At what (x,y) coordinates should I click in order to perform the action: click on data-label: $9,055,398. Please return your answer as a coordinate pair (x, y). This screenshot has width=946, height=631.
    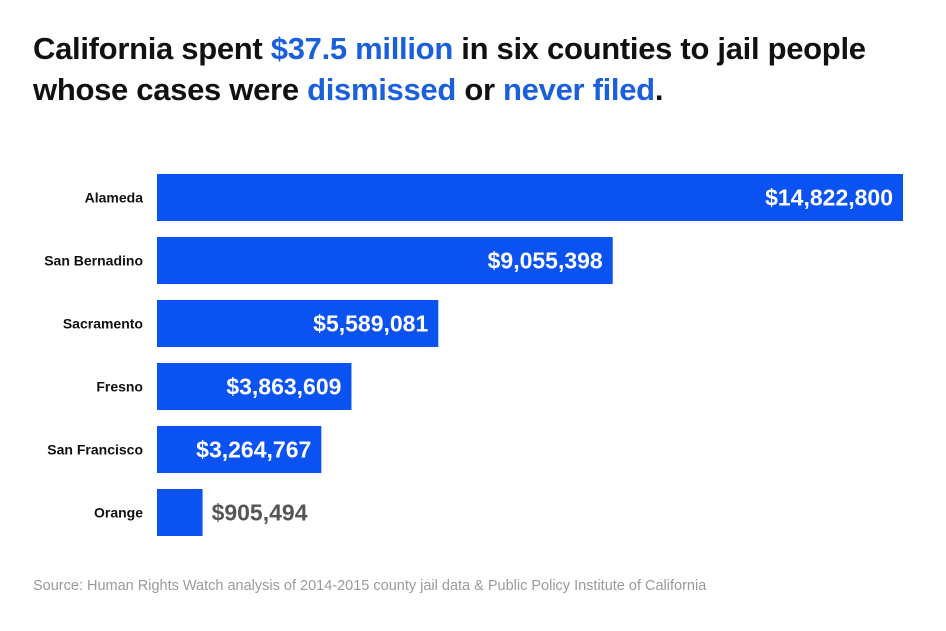
    Looking at the image, I should click on (545, 261).